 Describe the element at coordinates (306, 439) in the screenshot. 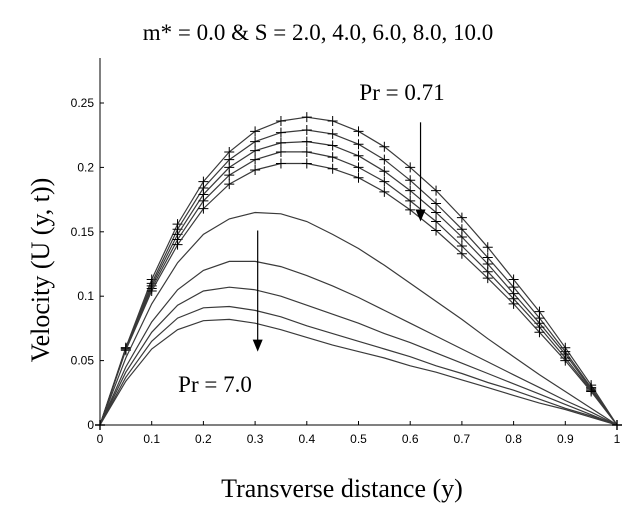

I see `x-tick-label: 0.4` at that location.